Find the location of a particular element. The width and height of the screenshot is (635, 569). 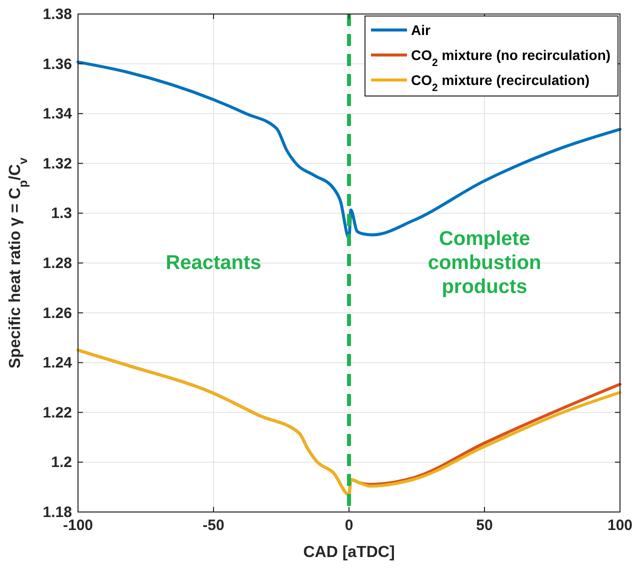

x-tick-label: 0 is located at coordinates (349, 525).